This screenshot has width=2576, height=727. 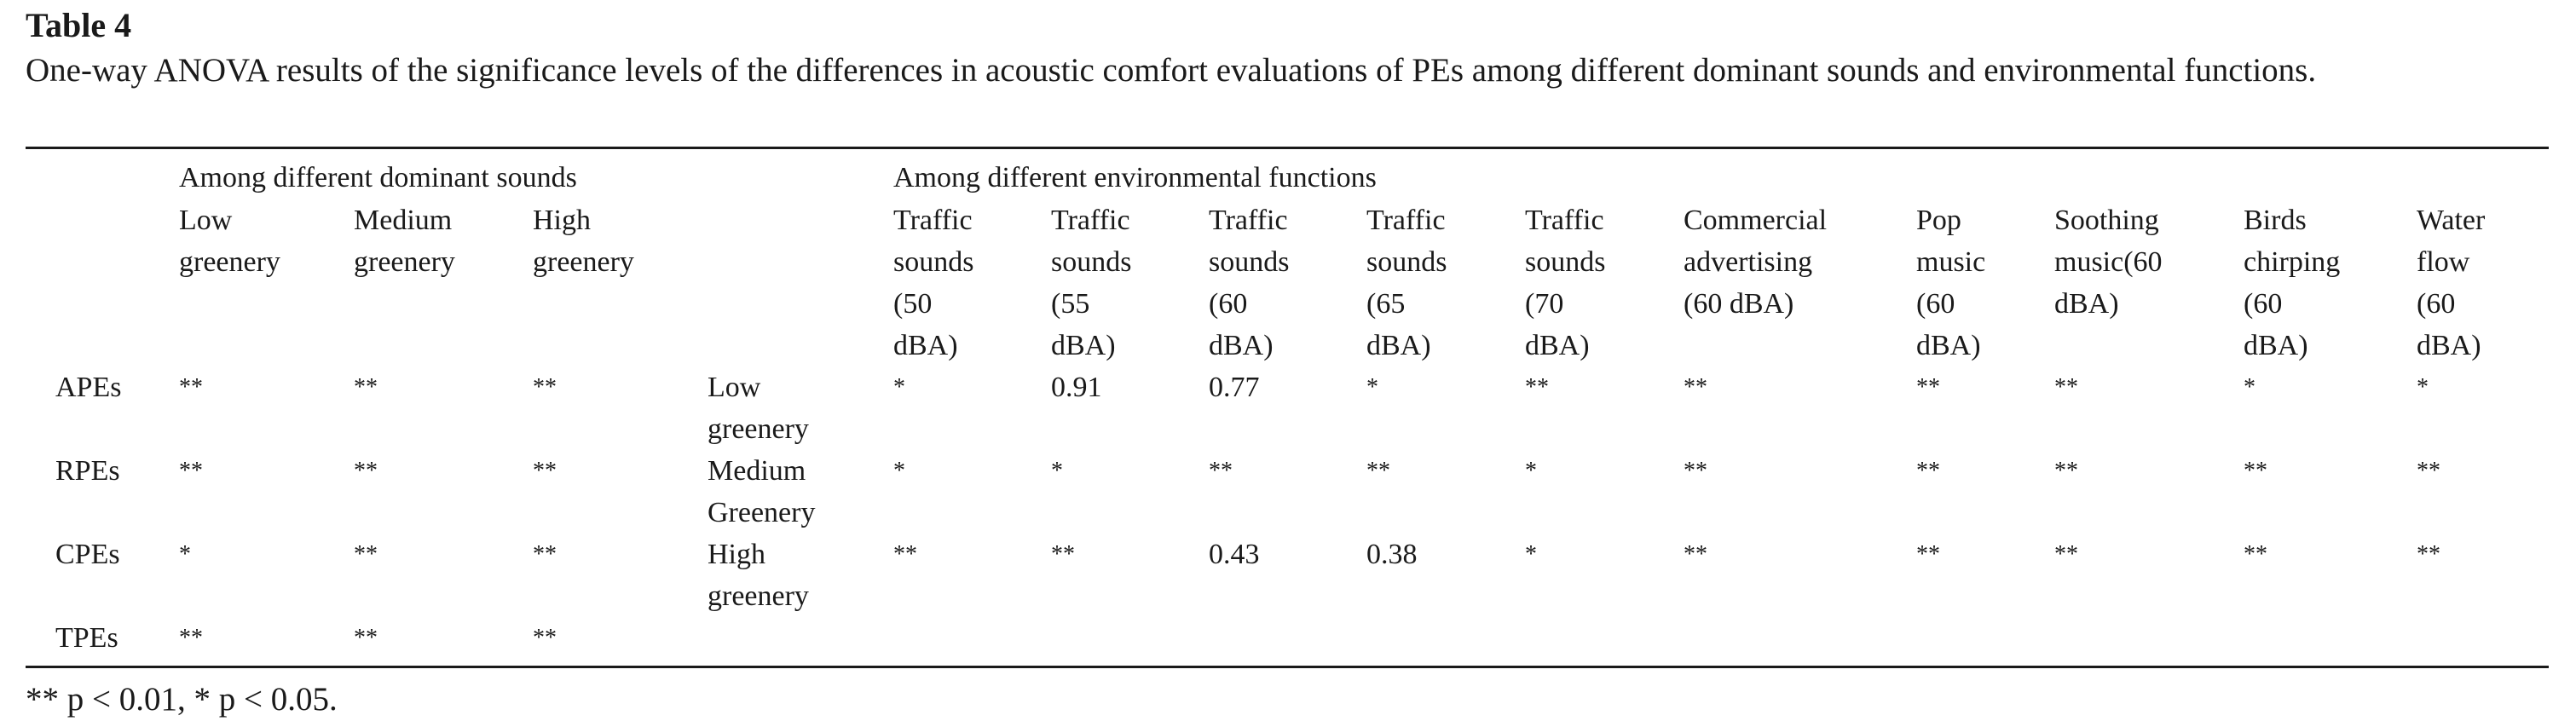 What do you see at coordinates (758, 575) in the screenshot?
I see `row-greenery-label: High greenery` at bounding box center [758, 575].